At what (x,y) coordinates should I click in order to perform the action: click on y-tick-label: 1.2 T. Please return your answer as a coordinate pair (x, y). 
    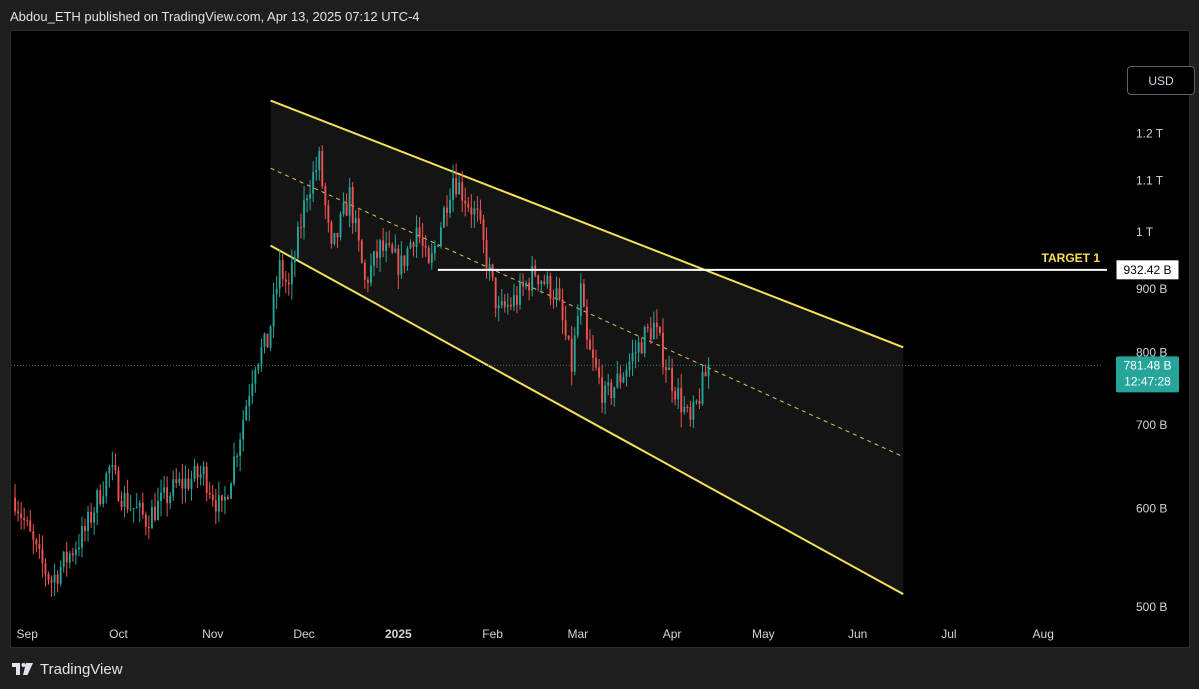
    Looking at the image, I should click on (1150, 133).